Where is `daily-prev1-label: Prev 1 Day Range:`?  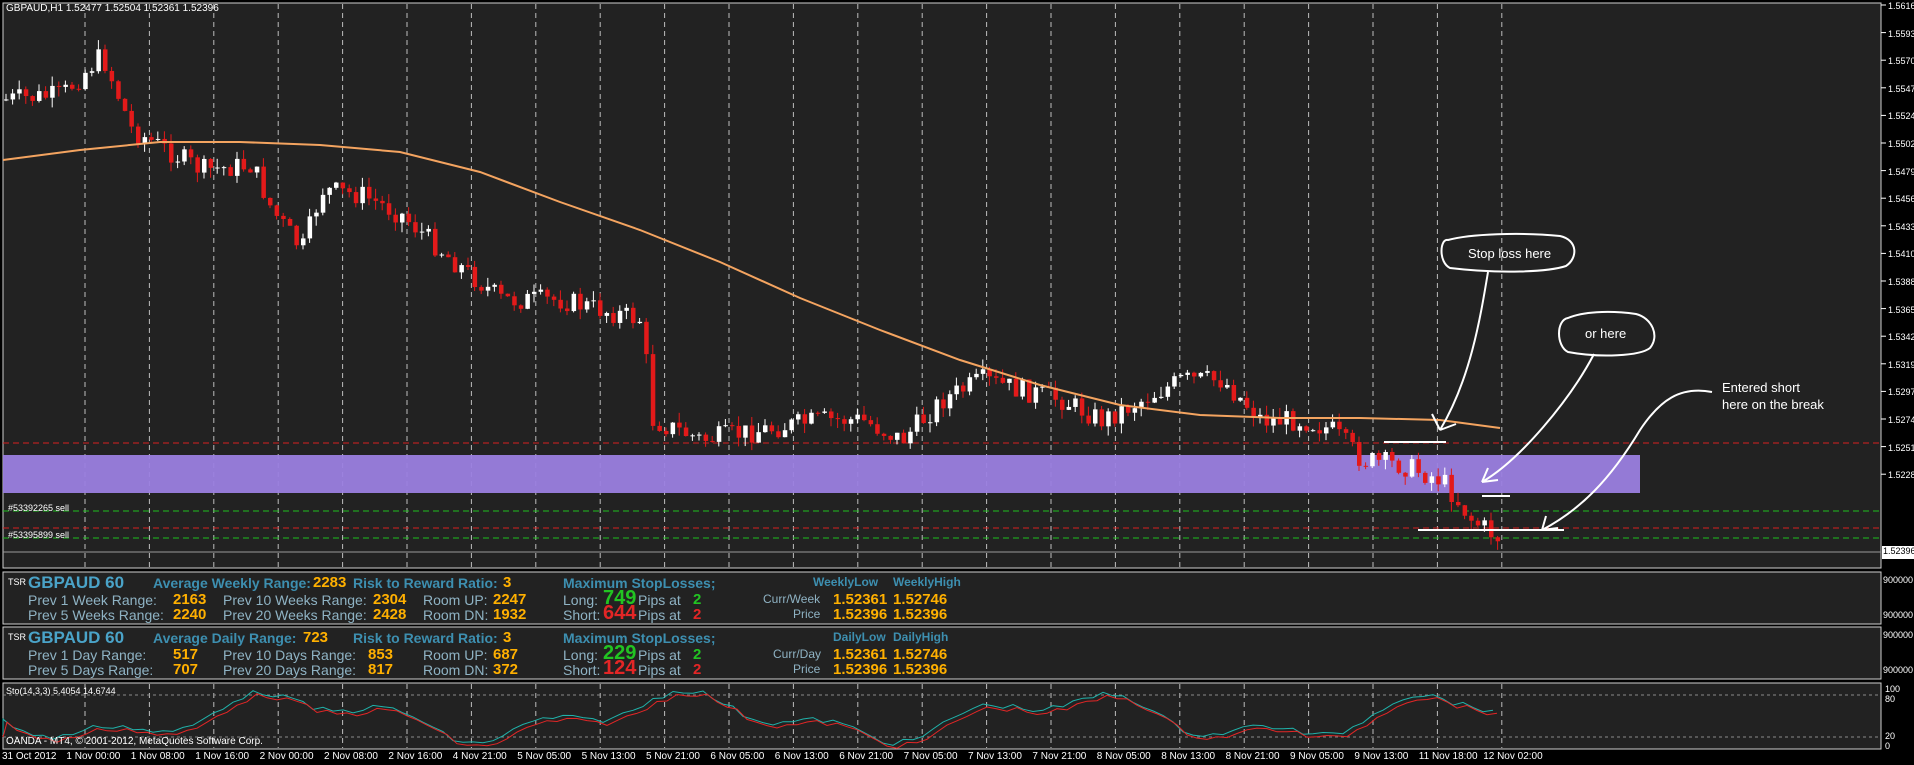 daily-prev1-label: Prev 1 Day Range: is located at coordinates (87, 655).